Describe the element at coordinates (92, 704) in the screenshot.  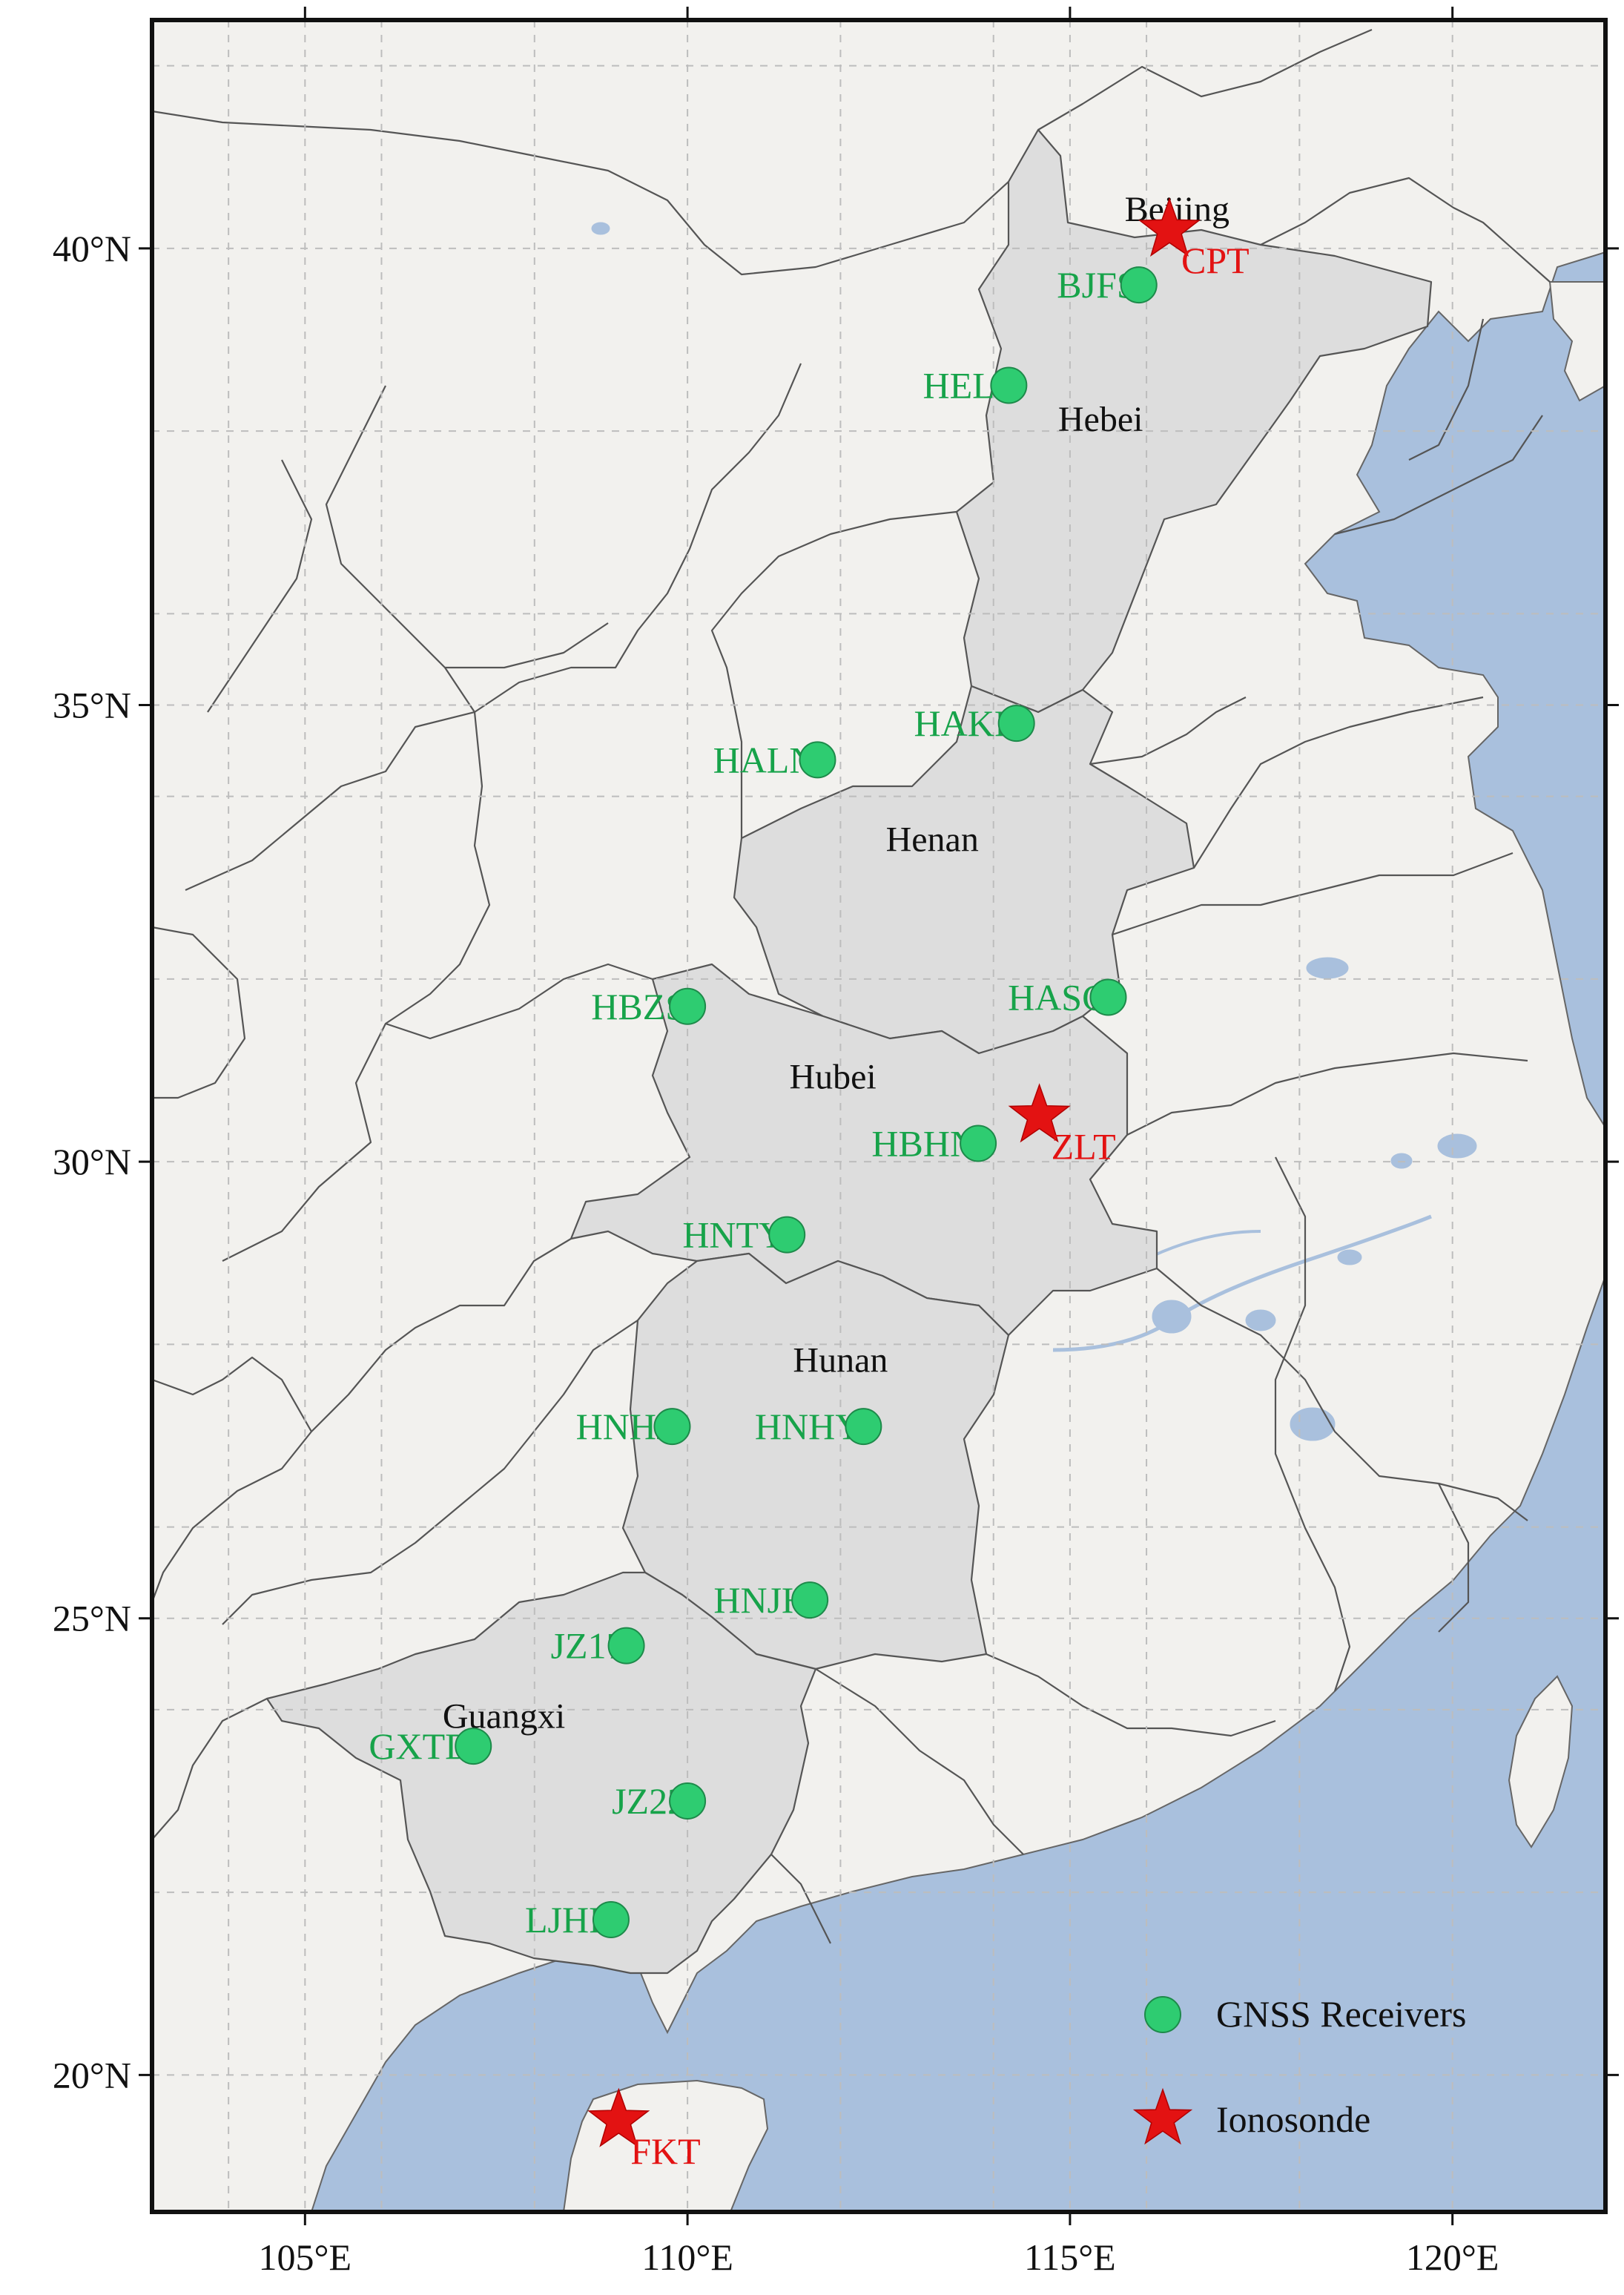
I see `y-tick-label: 35°N` at that location.